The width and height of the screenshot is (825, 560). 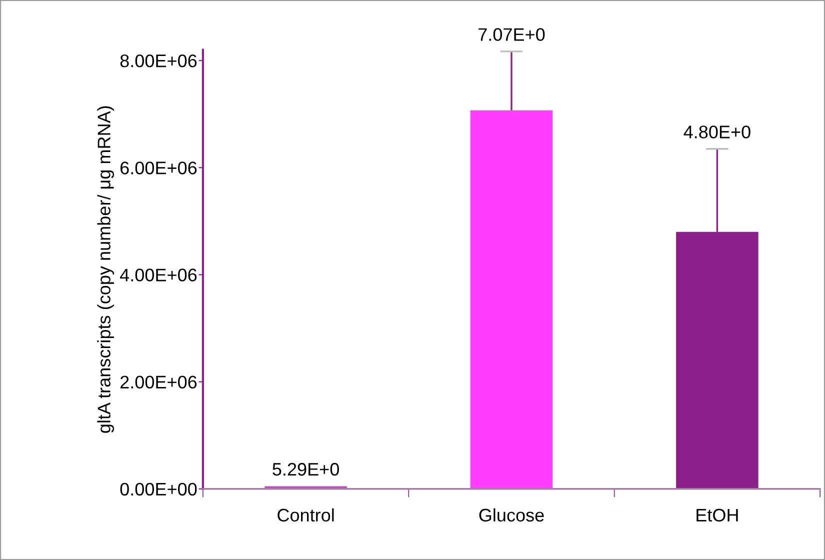 What do you see at coordinates (306, 515) in the screenshot?
I see `x-tick-label: Control` at bounding box center [306, 515].